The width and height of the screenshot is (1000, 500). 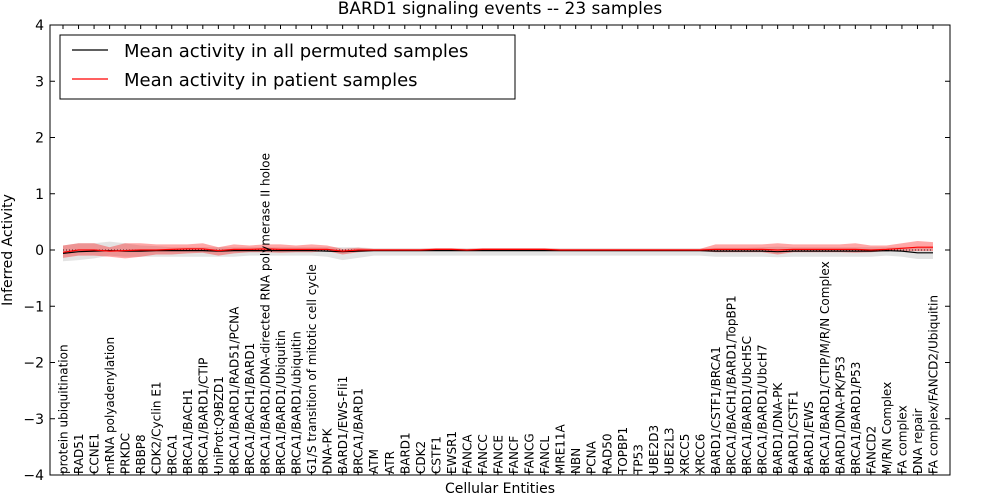 I want to click on y-tick-label: −3, so click(x=33, y=420).